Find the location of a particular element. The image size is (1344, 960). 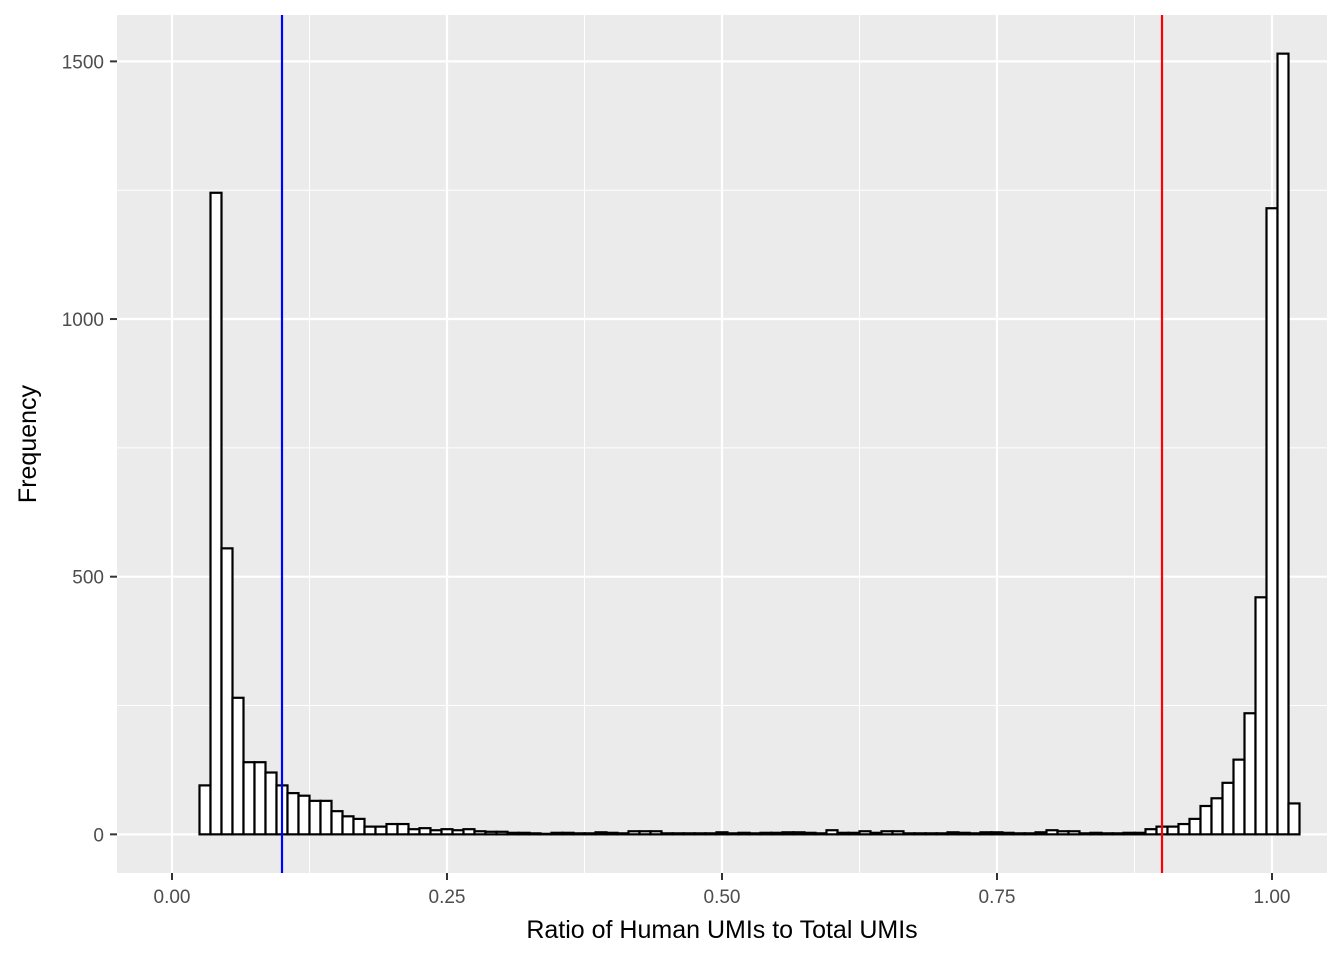

x-axis: 0.00 0.25 0.50 0.75 1.00 is located at coordinates (722, 890).